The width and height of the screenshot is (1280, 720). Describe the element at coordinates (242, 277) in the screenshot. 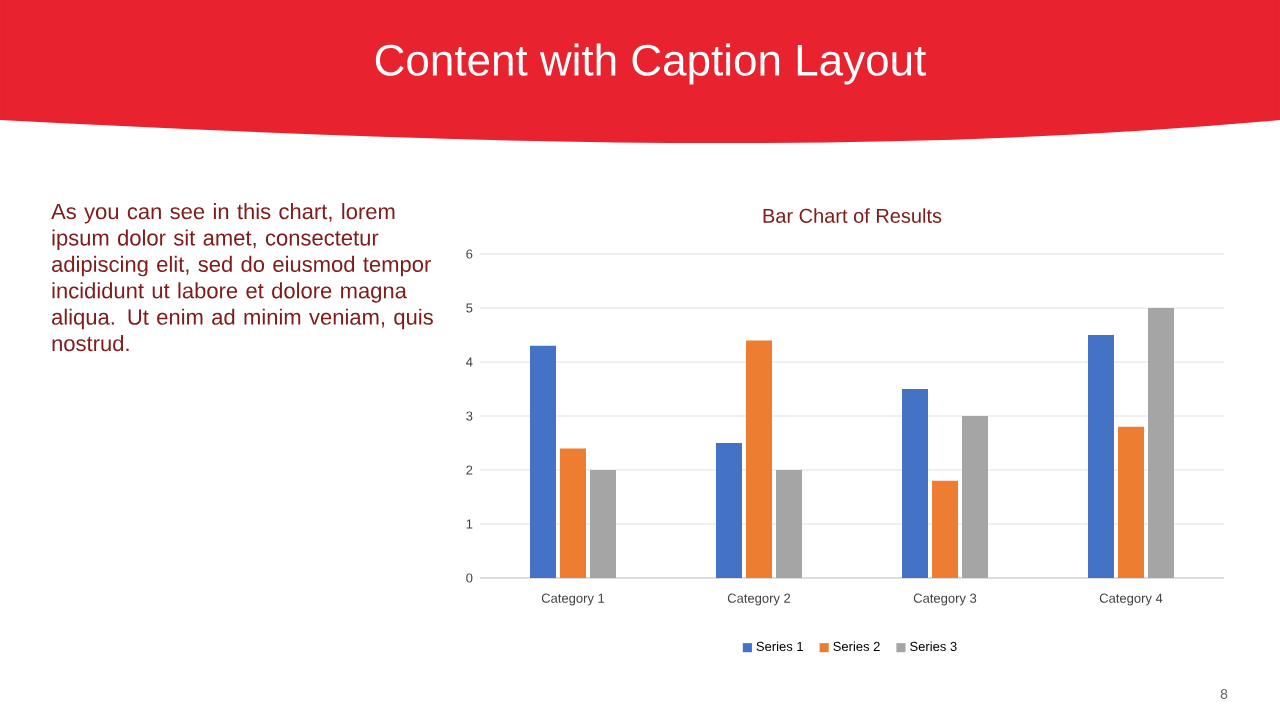

I see `text: As you can see in this chart, lorem ipsum dolor sit amet, consectetur adipiscing elit, sed do eiusmod tempor incididunt ut labore et dolore magna aliqua. Ut enim ad minim veniam, quis nostrud.` at that location.